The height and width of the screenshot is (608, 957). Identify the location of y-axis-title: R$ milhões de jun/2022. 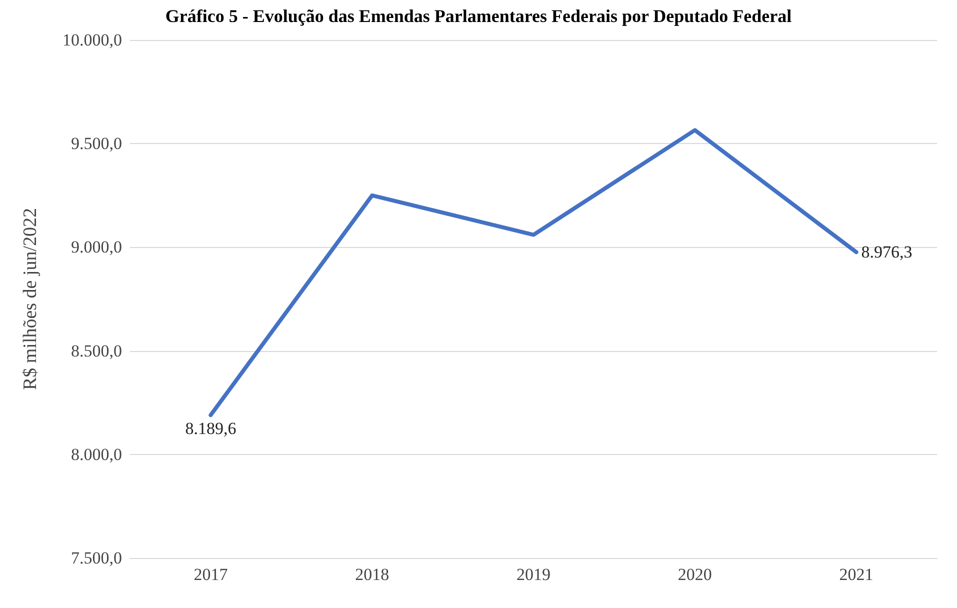
(30, 299).